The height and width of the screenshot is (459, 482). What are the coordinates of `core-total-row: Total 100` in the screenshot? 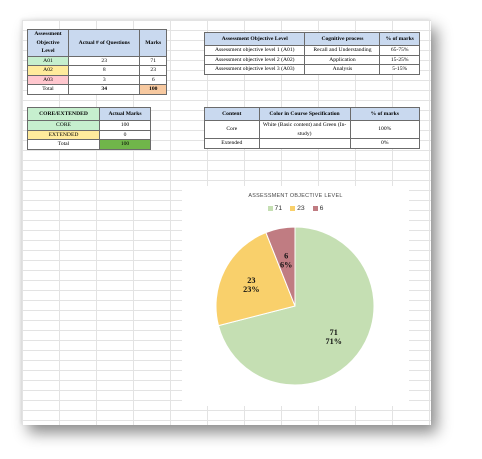 It's located at (88, 144).